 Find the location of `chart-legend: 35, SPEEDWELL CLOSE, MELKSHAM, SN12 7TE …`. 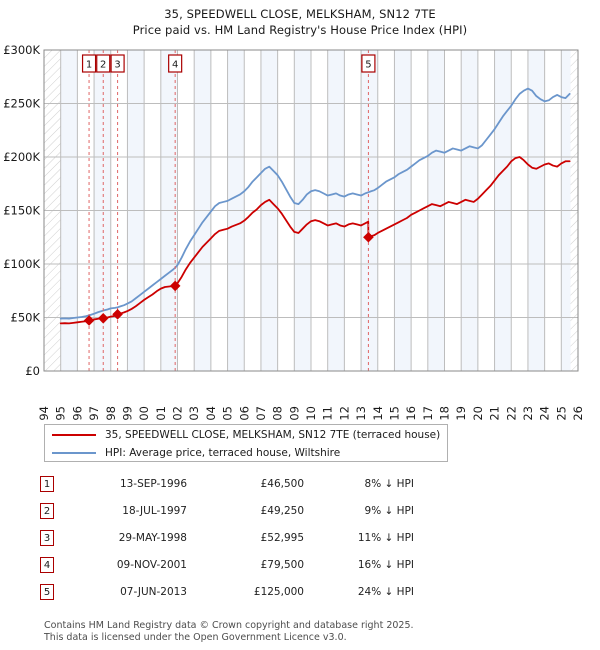

chart-legend: 35, SPEEDWELL CLOSE, MELKSHAM, SN12 7TE … is located at coordinates (246, 443).